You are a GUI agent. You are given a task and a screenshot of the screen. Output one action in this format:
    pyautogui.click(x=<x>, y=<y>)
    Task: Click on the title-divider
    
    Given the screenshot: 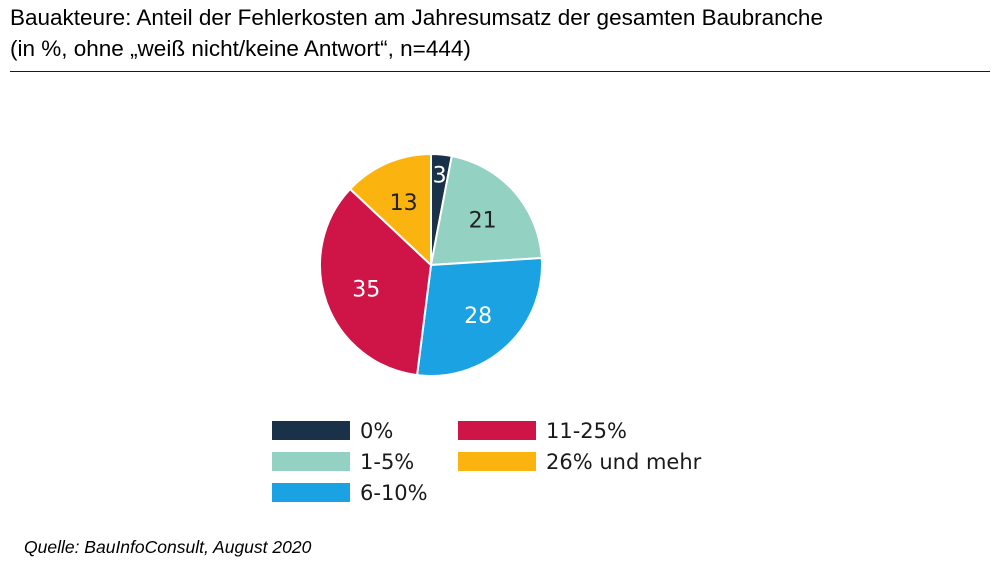 What is the action you would take?
    pyautogui.click(x=500, y=71)
    